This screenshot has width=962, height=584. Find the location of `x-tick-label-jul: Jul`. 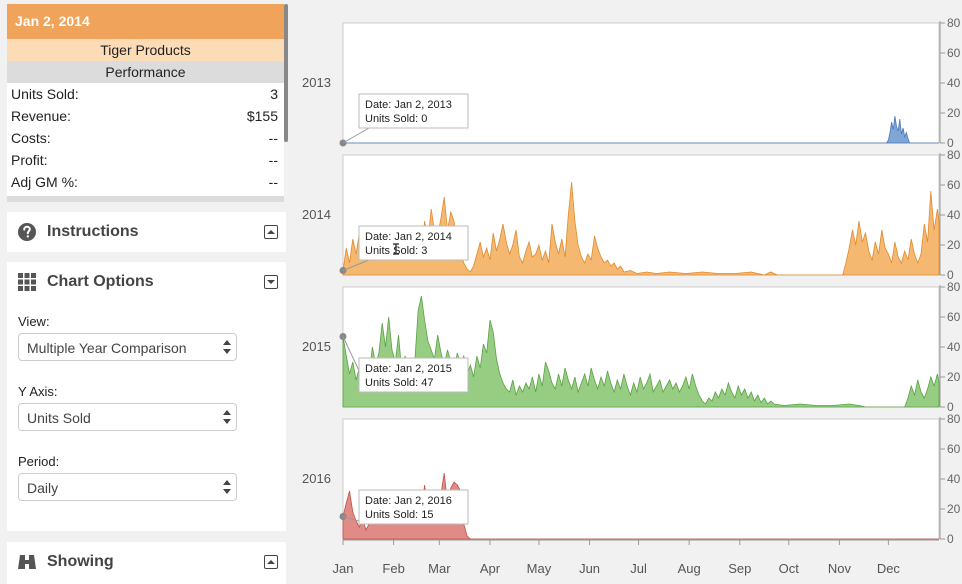

x-tick-label-jul: Jul is located at coordinates (638, 568).